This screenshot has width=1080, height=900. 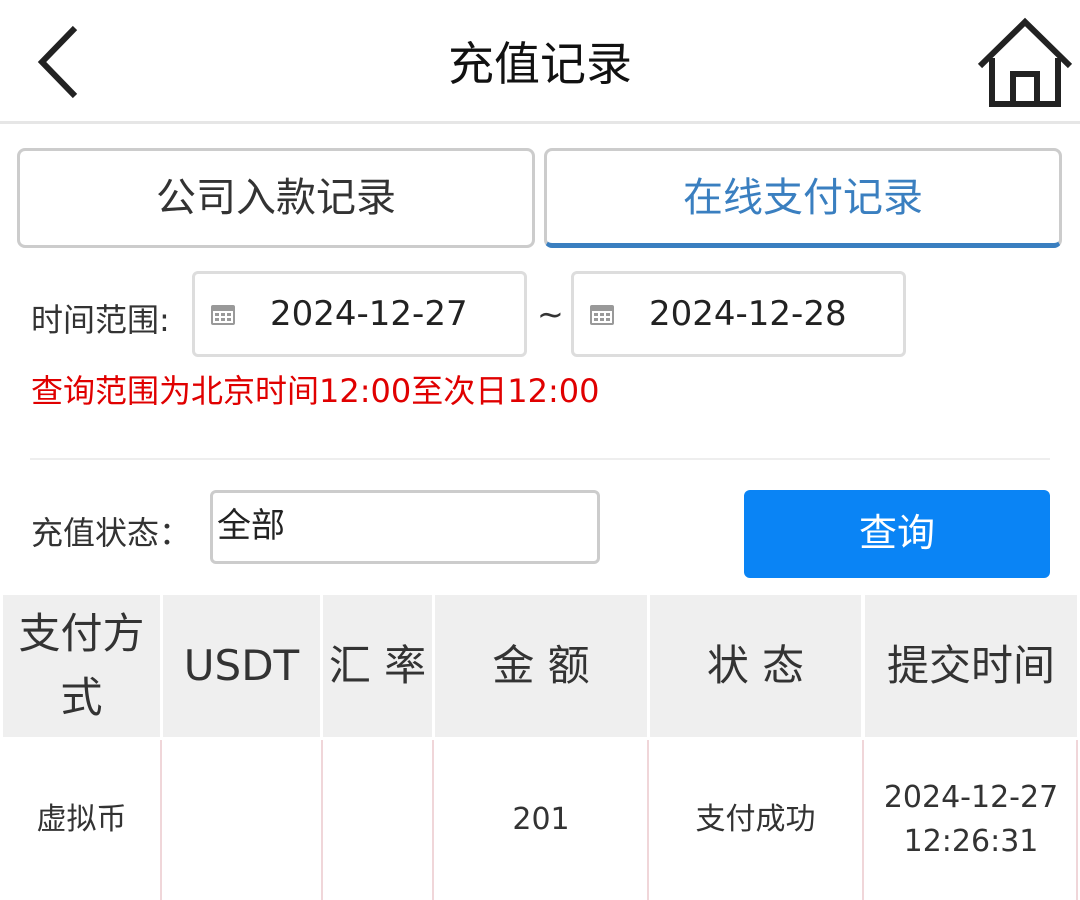 I want to click on end-date-value: 2024-12-28, so click(x=748, y=314).